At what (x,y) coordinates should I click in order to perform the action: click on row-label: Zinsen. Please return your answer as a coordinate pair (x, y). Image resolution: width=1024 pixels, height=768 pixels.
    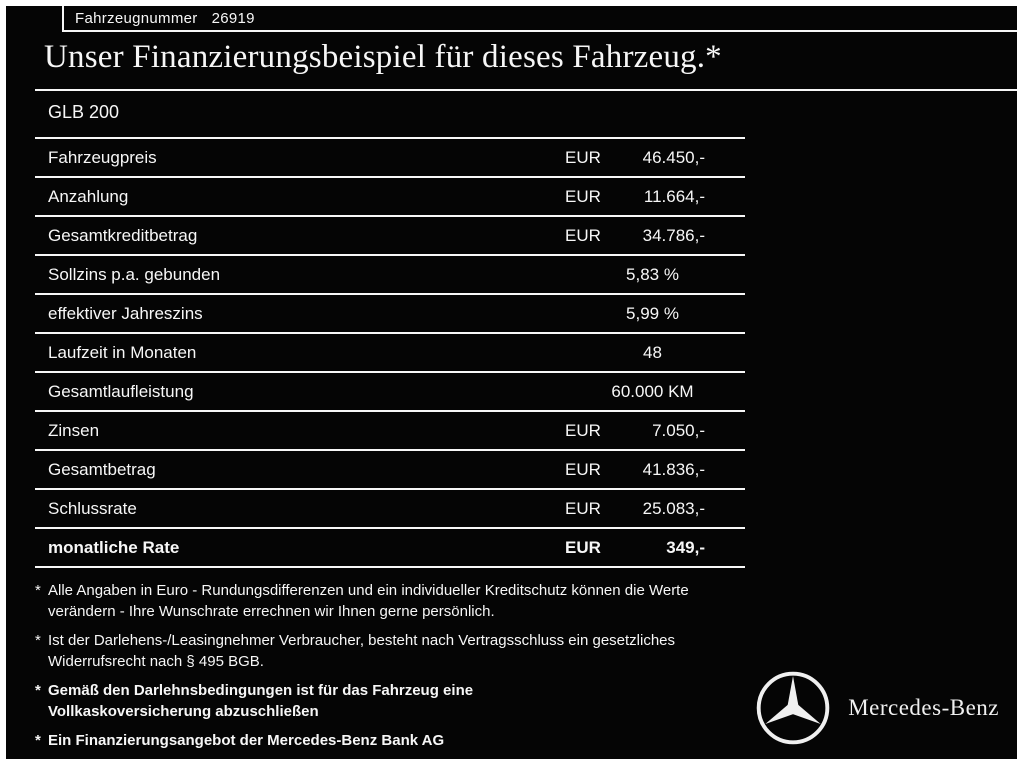
    Looking at the image, I should click on (74, 430).